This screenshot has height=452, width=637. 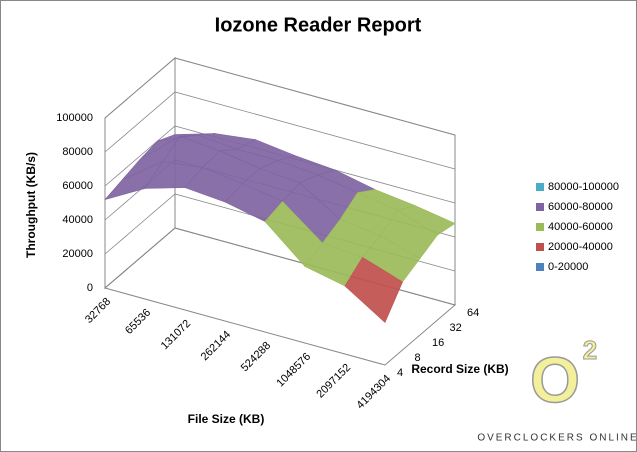 What do you see at coordinates (473, 313) in the screenshot?
I see `depth-tick-label: 64` at bounding box center [473, 313].